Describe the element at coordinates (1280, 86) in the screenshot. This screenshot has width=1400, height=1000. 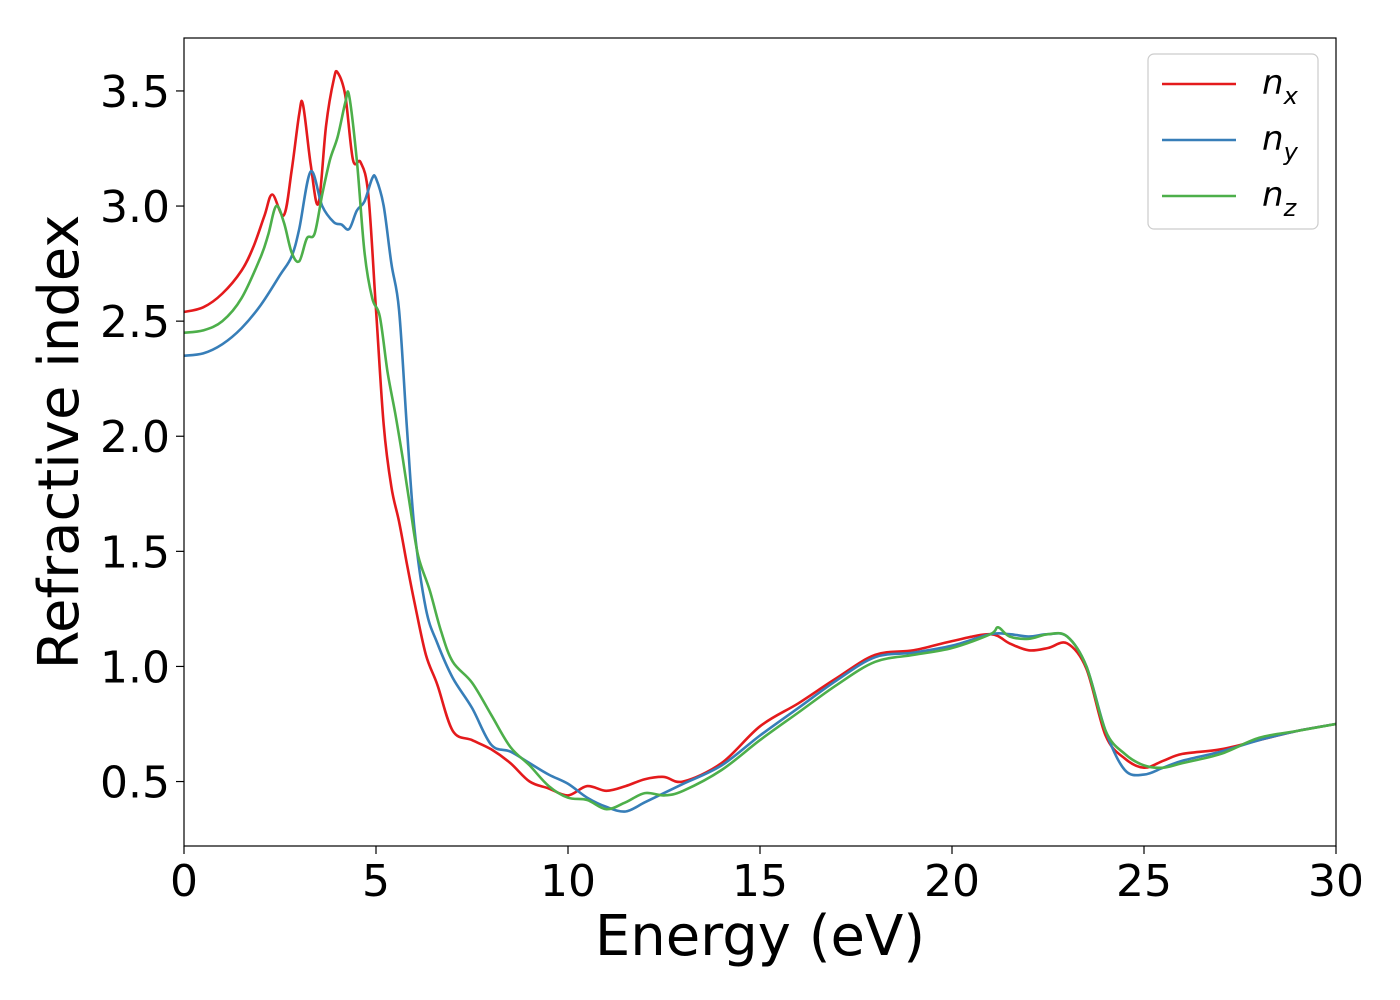
I see `legend-label-x: nx` at that location.